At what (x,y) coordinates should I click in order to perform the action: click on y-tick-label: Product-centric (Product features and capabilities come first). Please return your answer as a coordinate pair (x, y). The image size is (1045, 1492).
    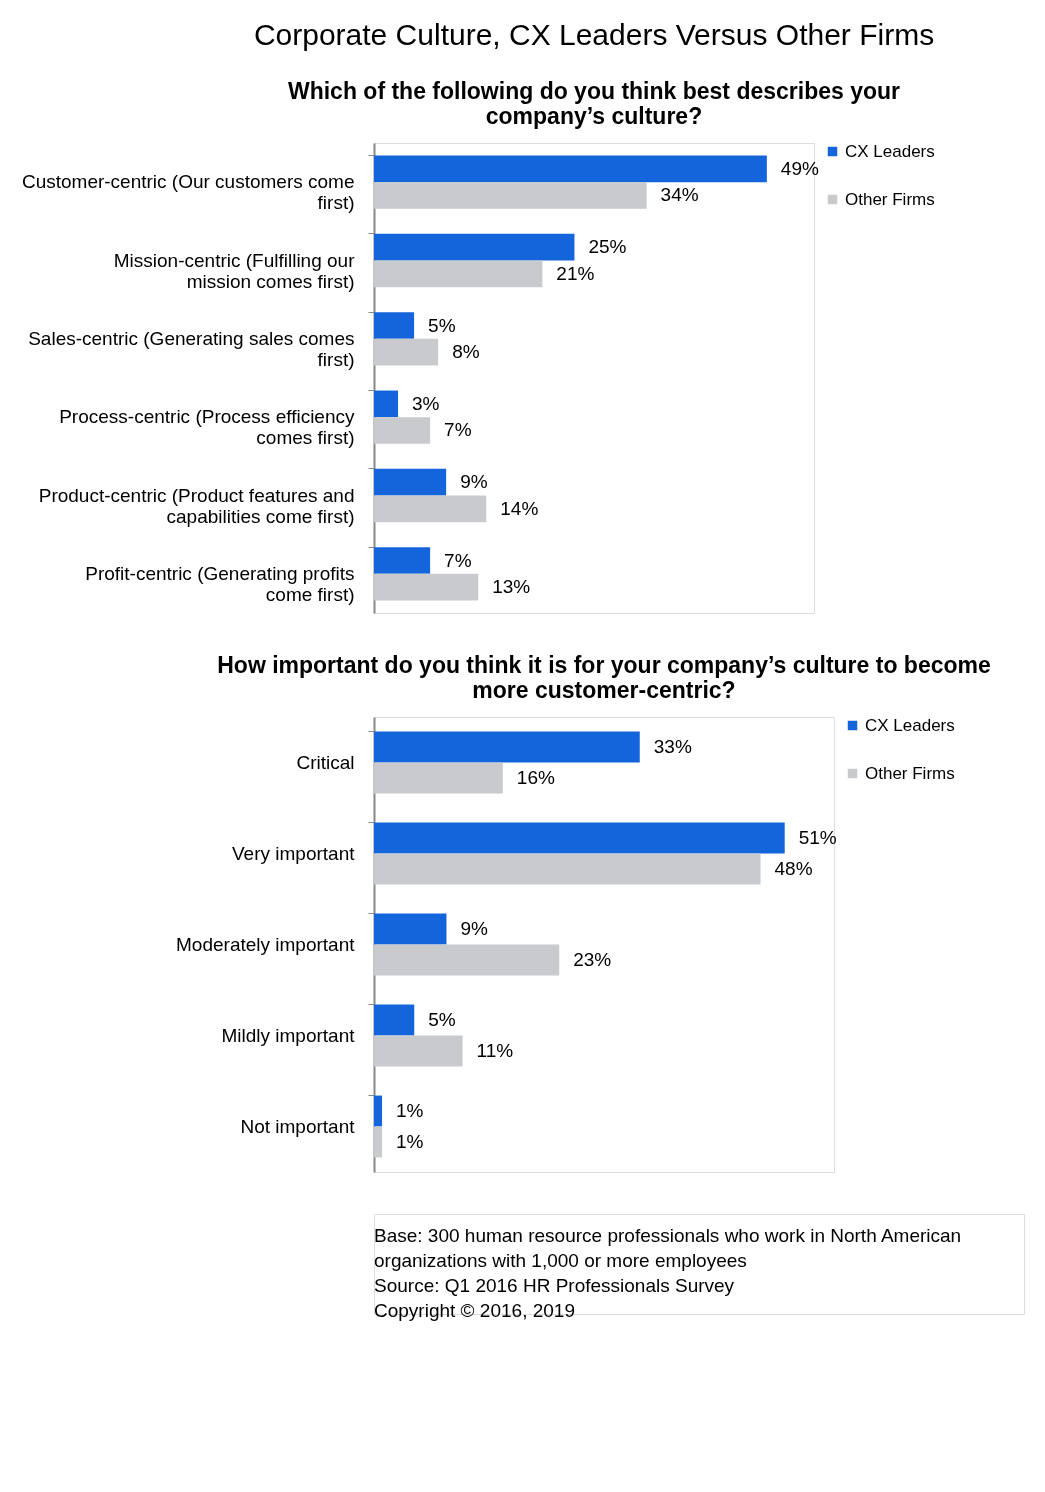
    Looking at the image, I should click on (196, 505).